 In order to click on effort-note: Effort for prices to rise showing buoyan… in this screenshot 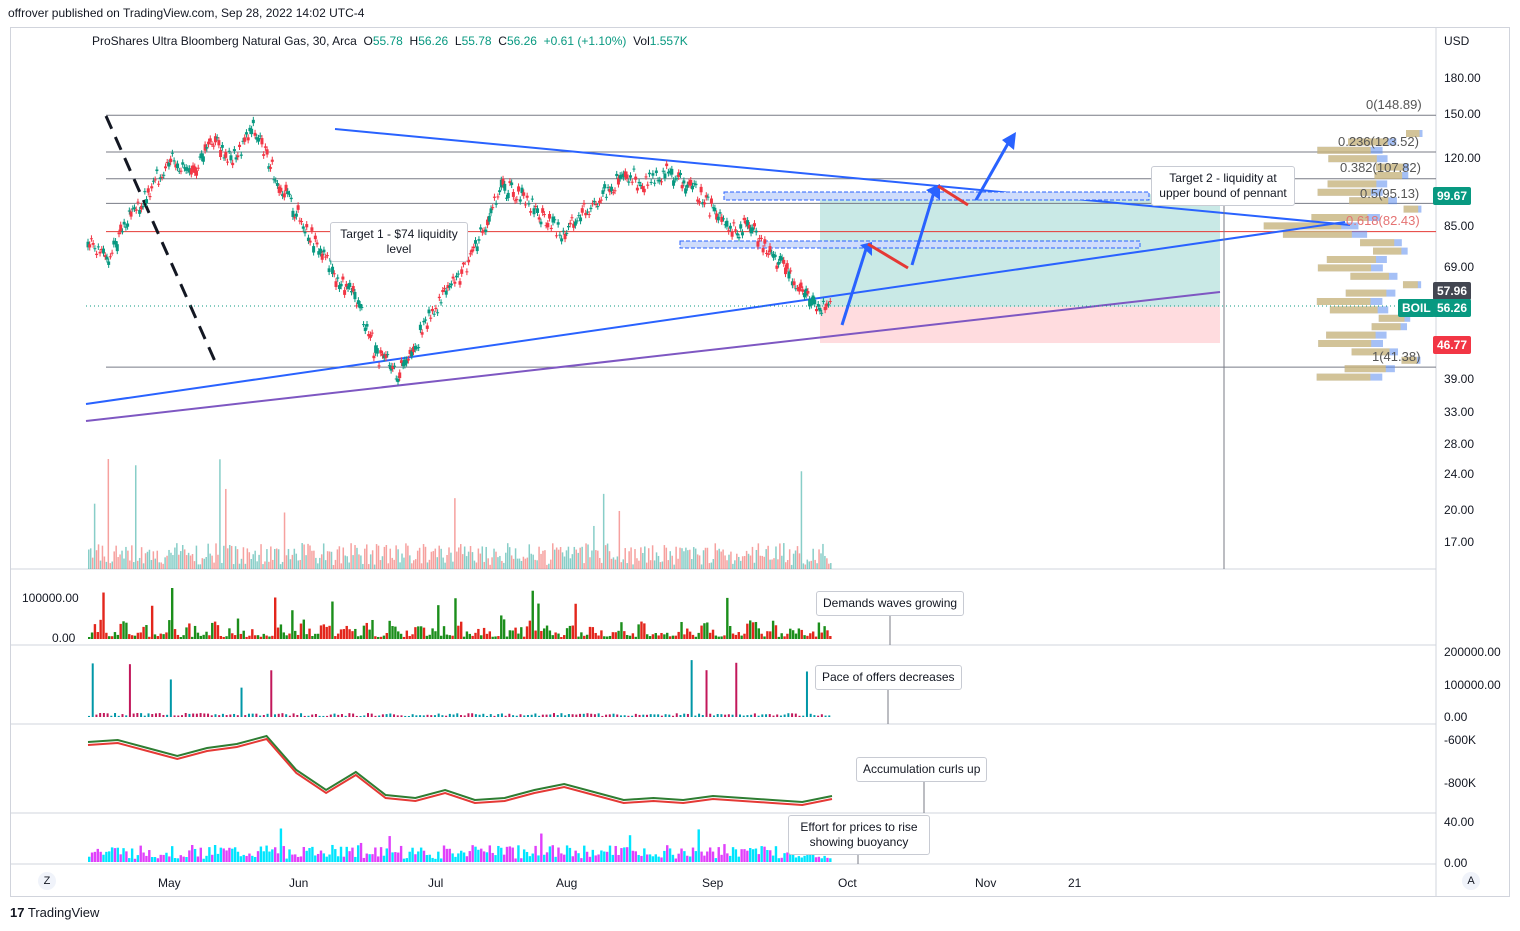, I will do `click(859, 835)`.